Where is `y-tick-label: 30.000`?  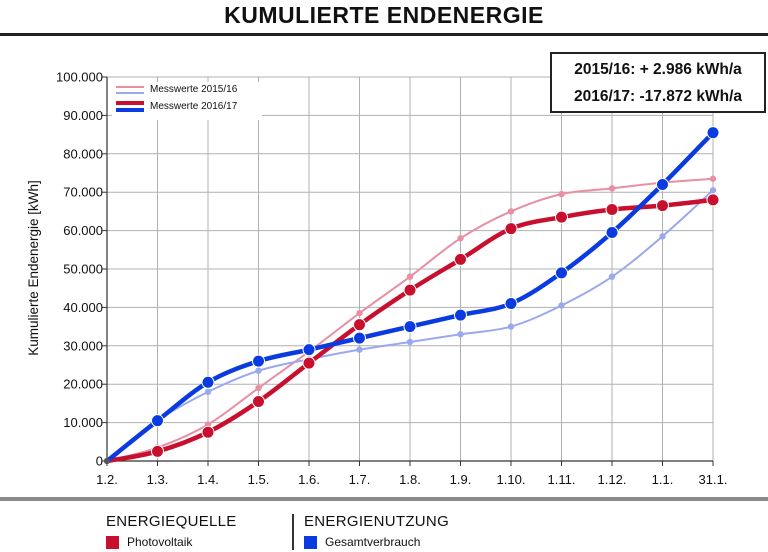 y-tick-label: 30.000 is located at coordinates (83, 345).